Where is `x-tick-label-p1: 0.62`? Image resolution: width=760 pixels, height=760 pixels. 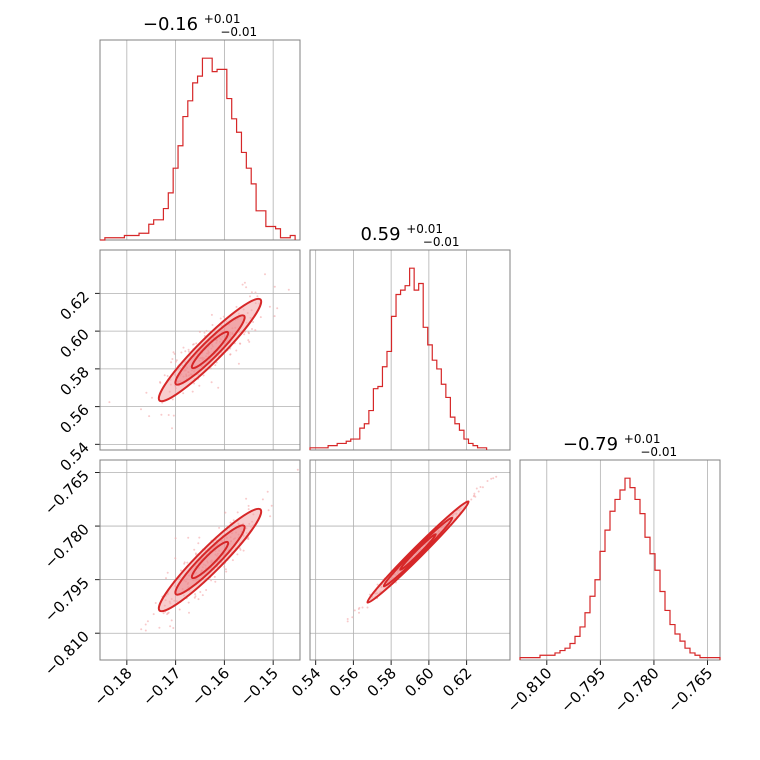 x-tick-label-p1: 0.62 is located at coordinates (457, 682).